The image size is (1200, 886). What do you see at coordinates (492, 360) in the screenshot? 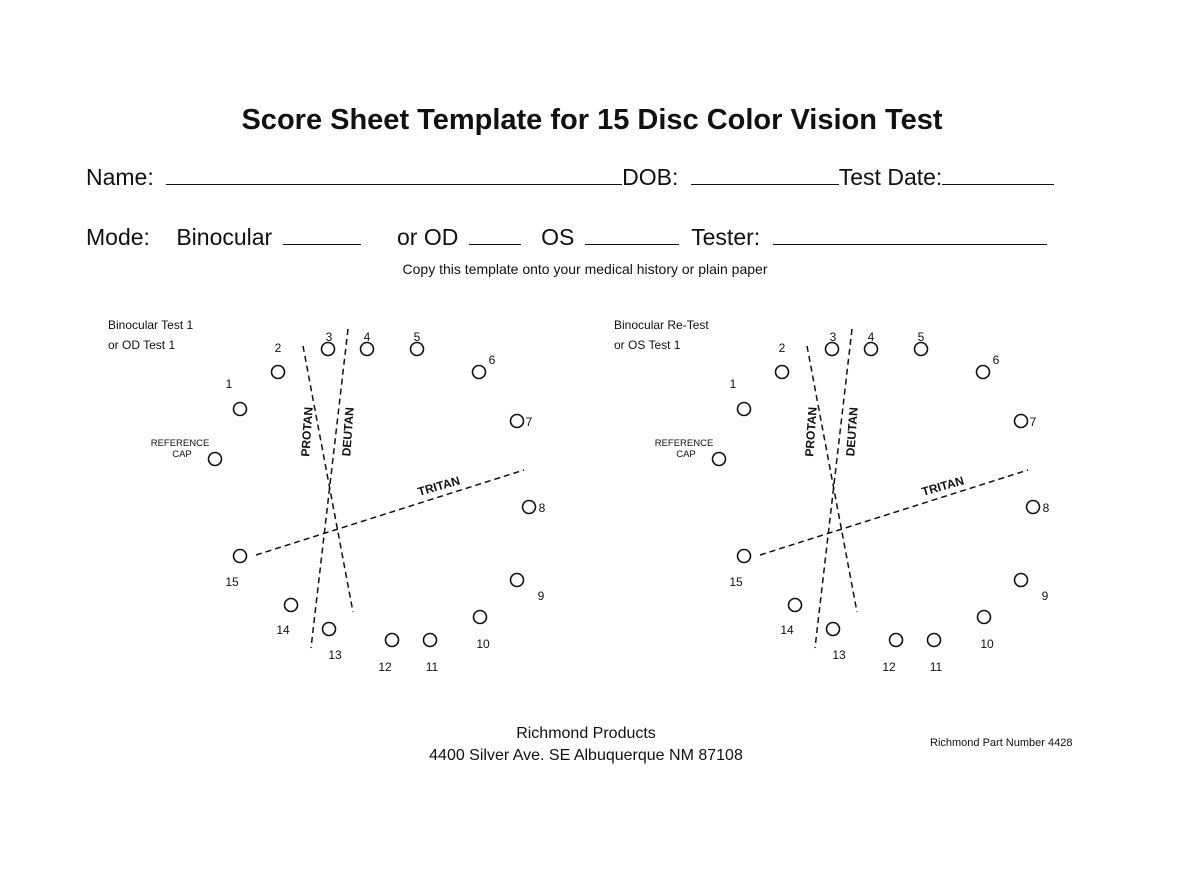
I see `cap-number: 6` at bounding box center [492, 360].